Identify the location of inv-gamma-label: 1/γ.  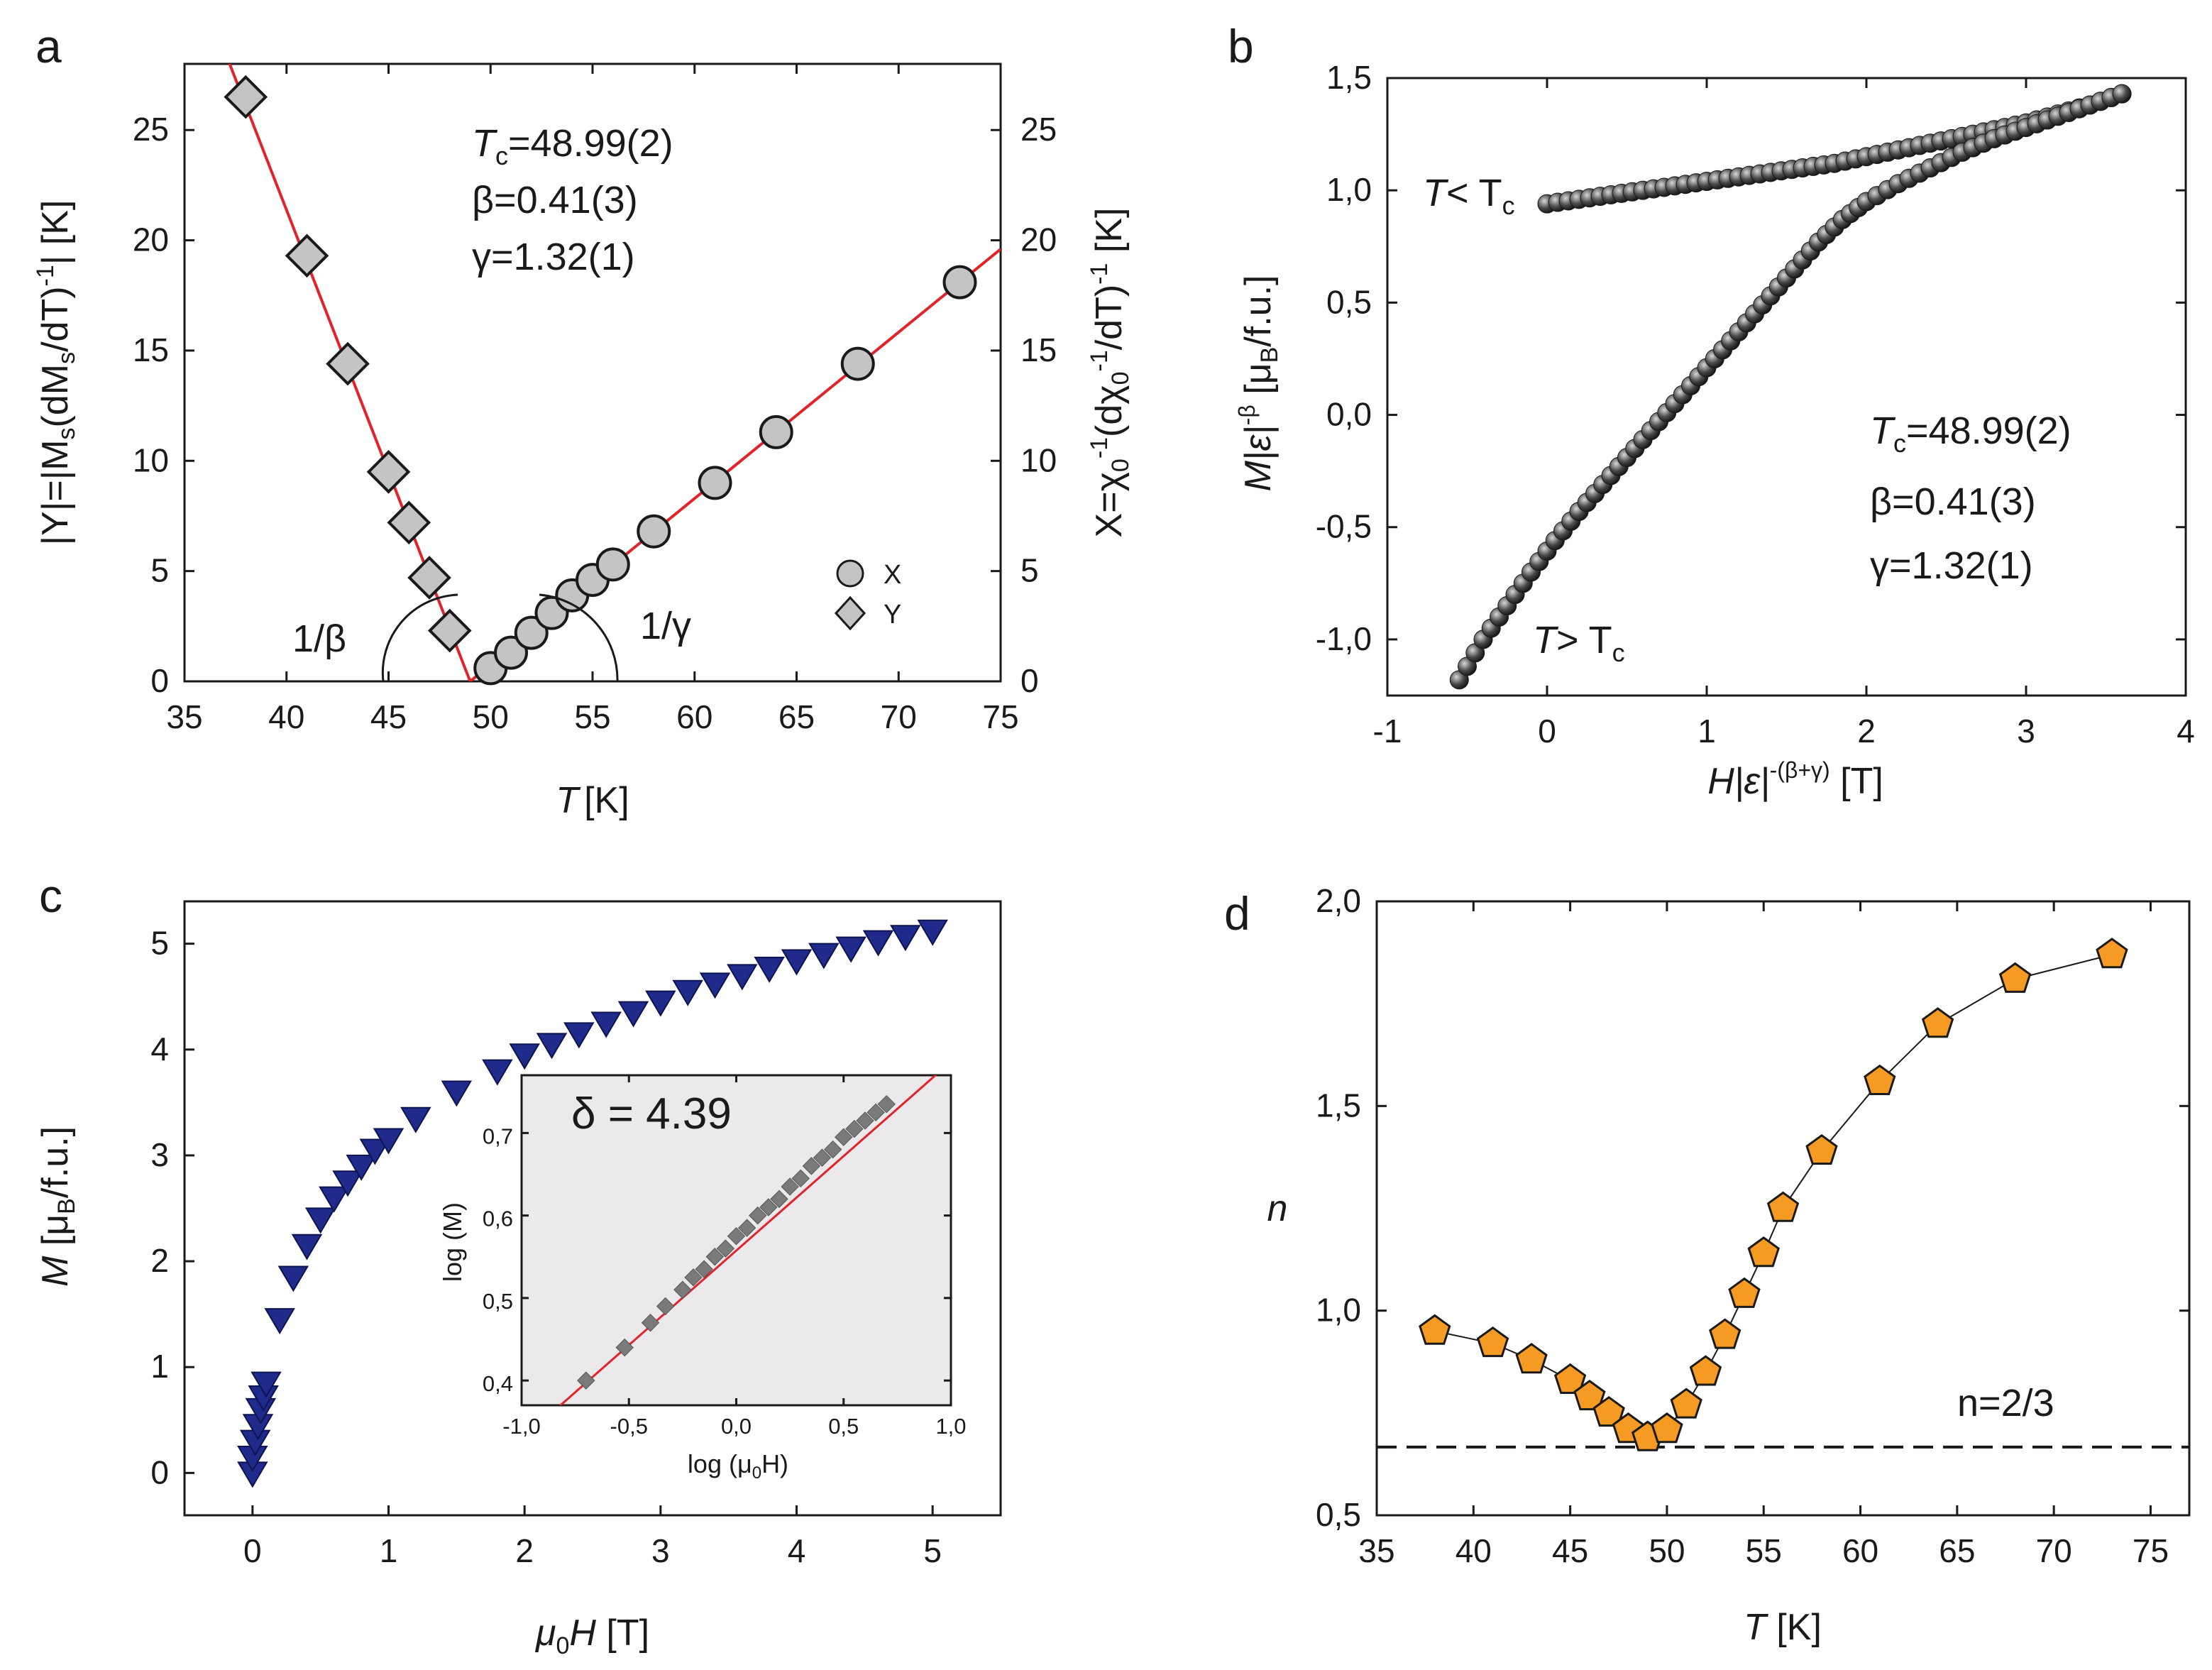
(665, 626).